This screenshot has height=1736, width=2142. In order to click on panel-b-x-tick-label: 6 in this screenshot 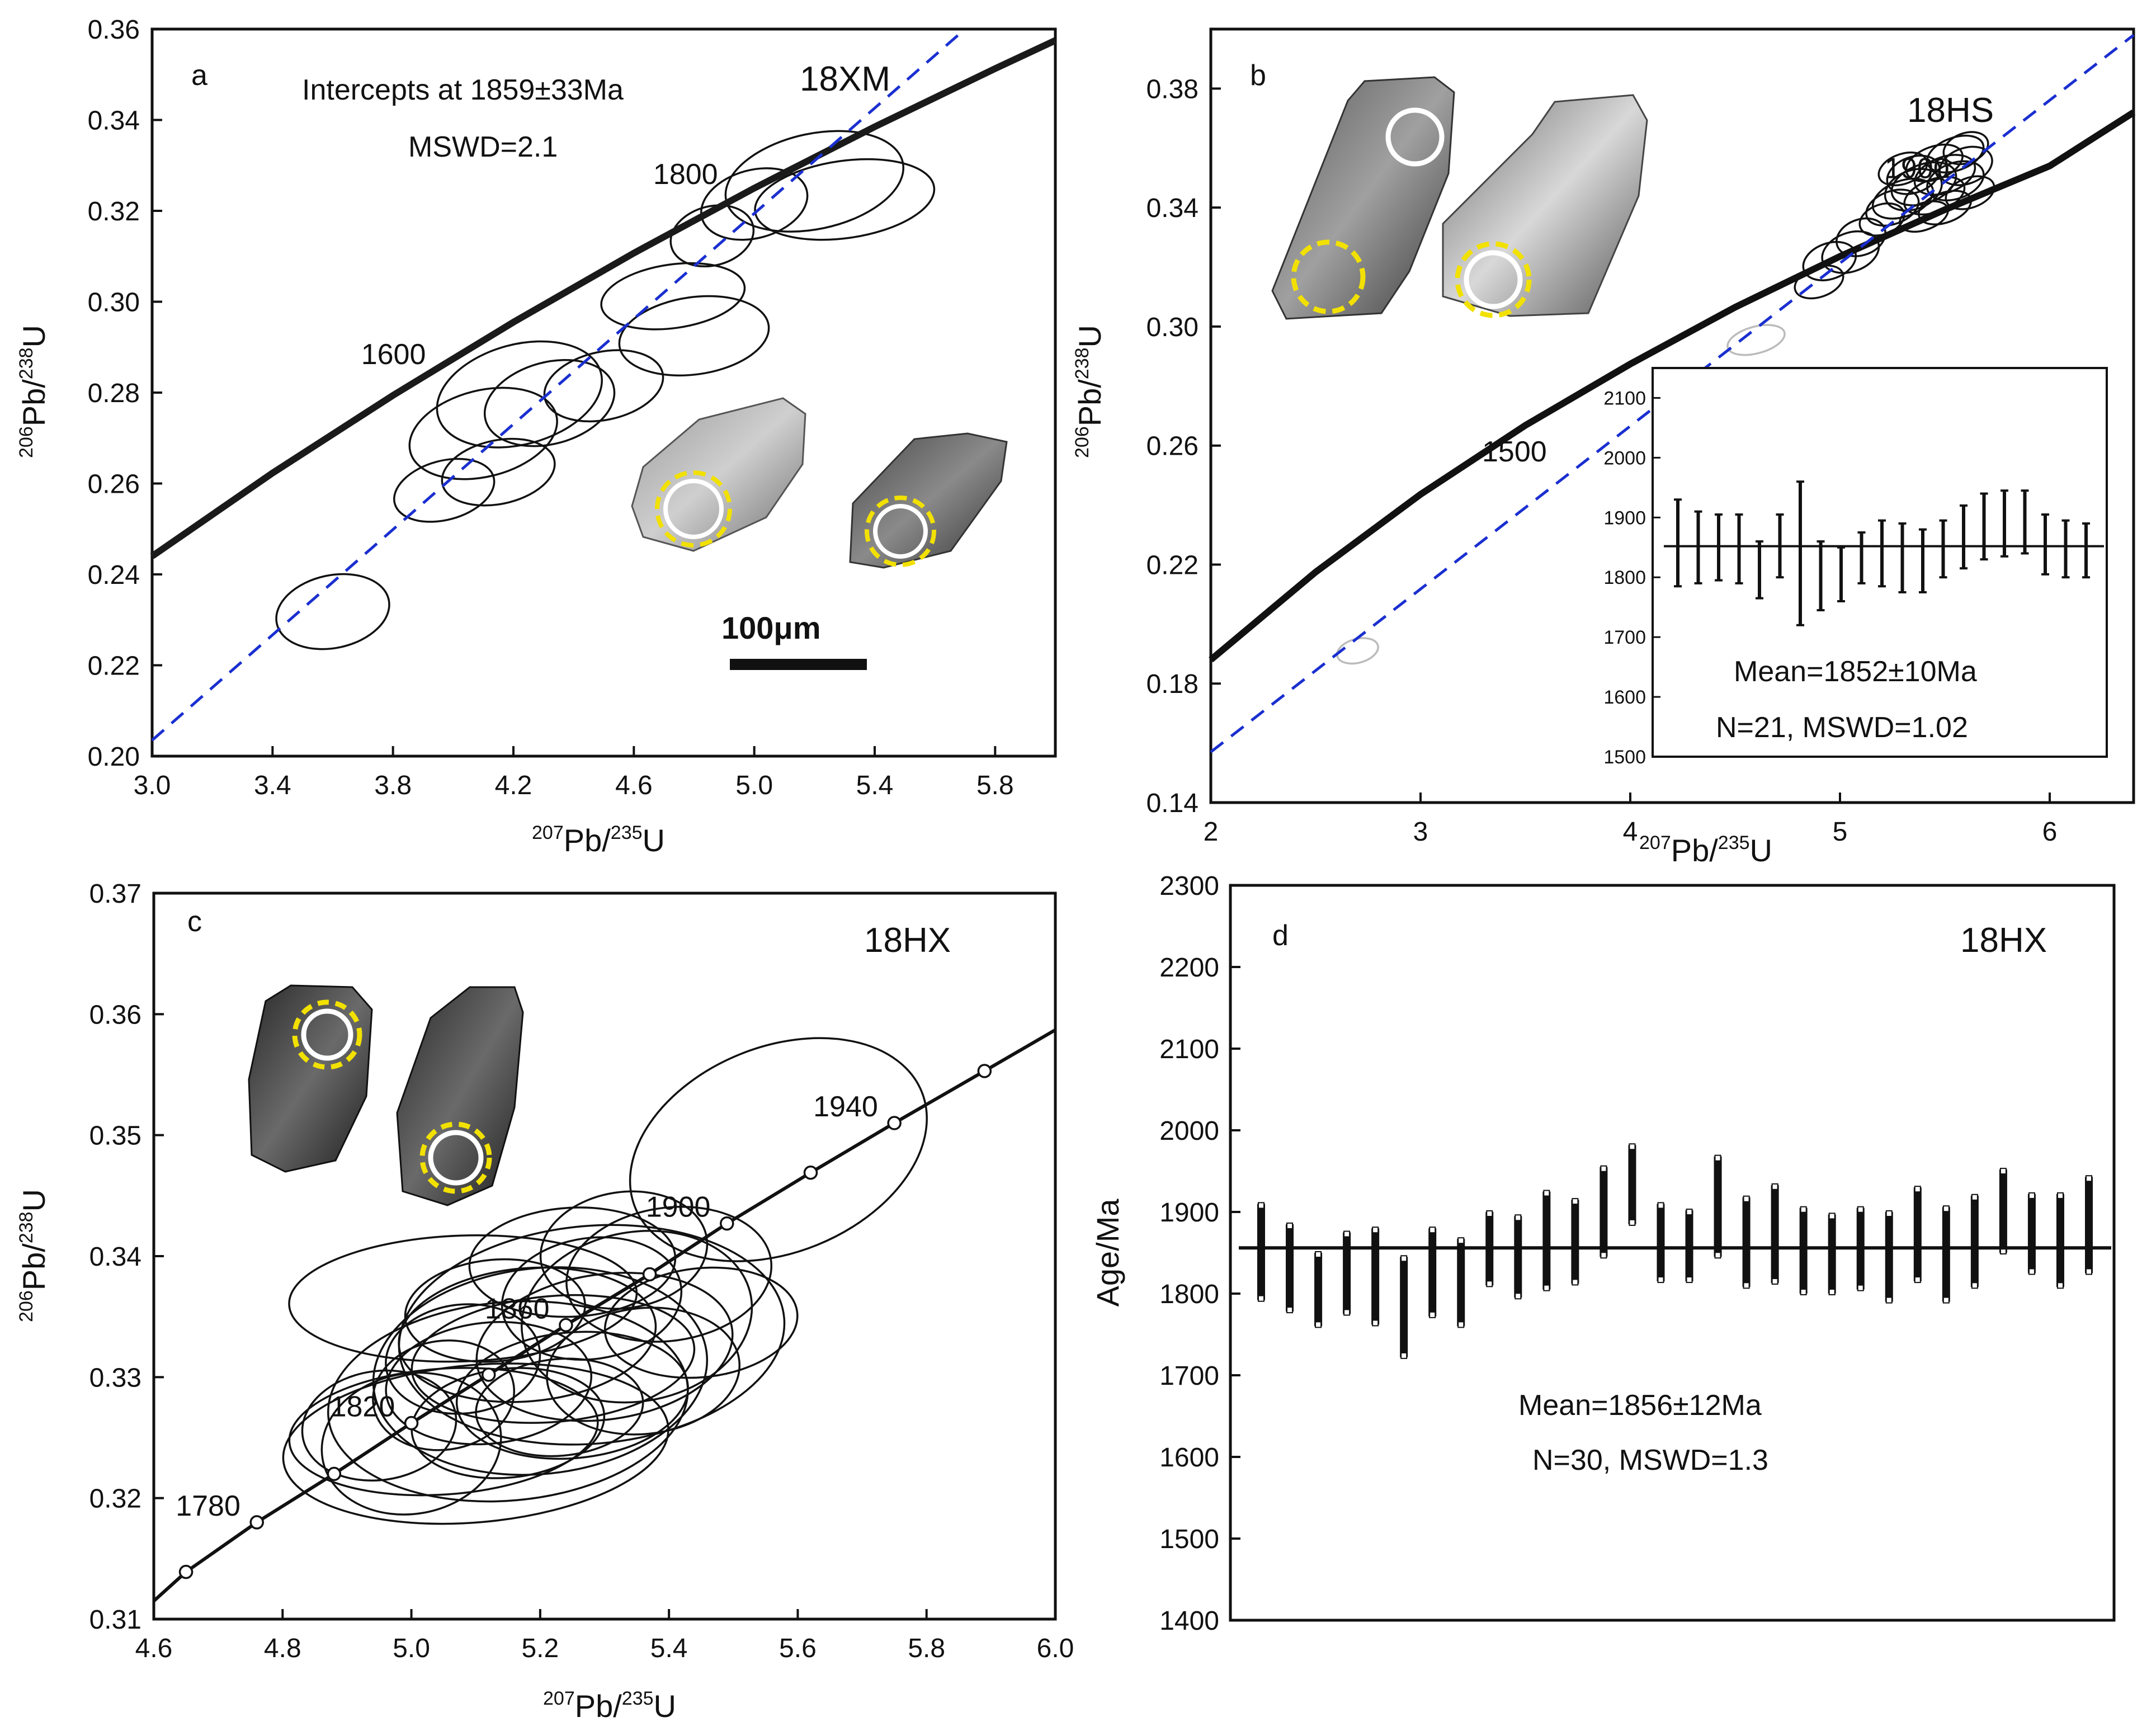, I will do `click(2050, 832)`.